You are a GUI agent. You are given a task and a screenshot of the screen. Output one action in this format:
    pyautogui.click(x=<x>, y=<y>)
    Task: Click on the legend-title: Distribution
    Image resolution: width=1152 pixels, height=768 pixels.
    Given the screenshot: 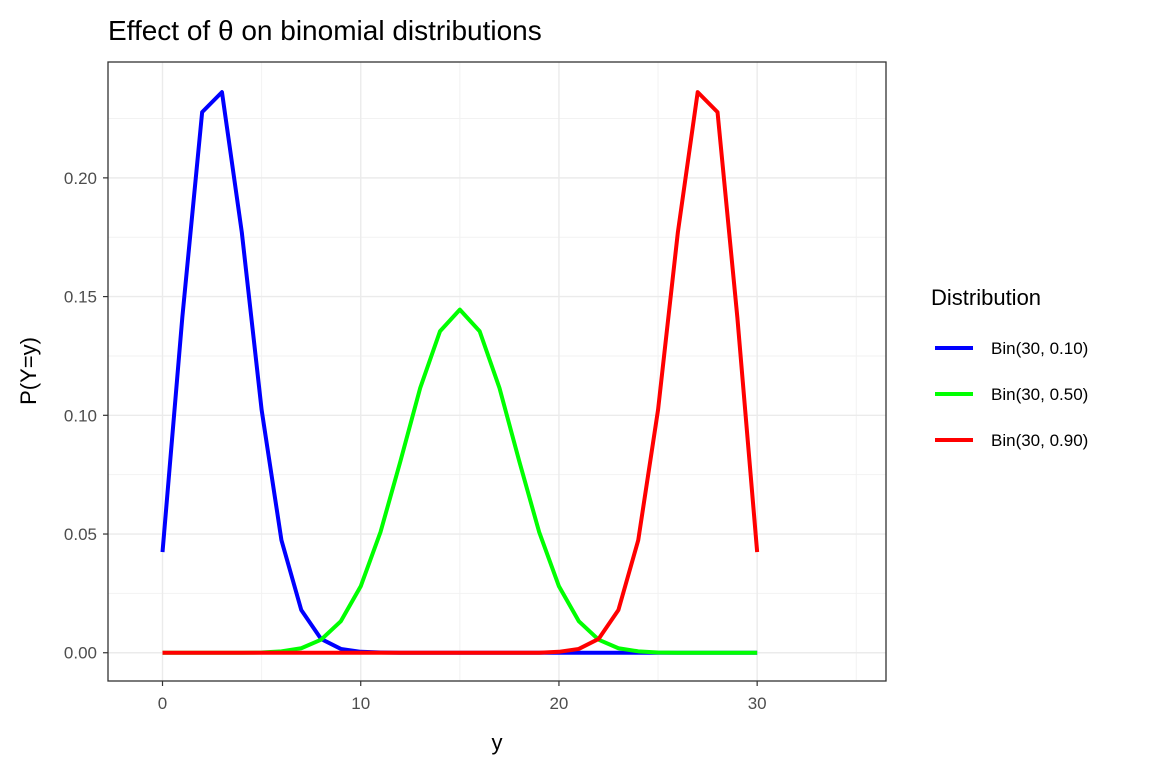 What is the action you would take?
    pyautogui.click(x=986, y=297)
    